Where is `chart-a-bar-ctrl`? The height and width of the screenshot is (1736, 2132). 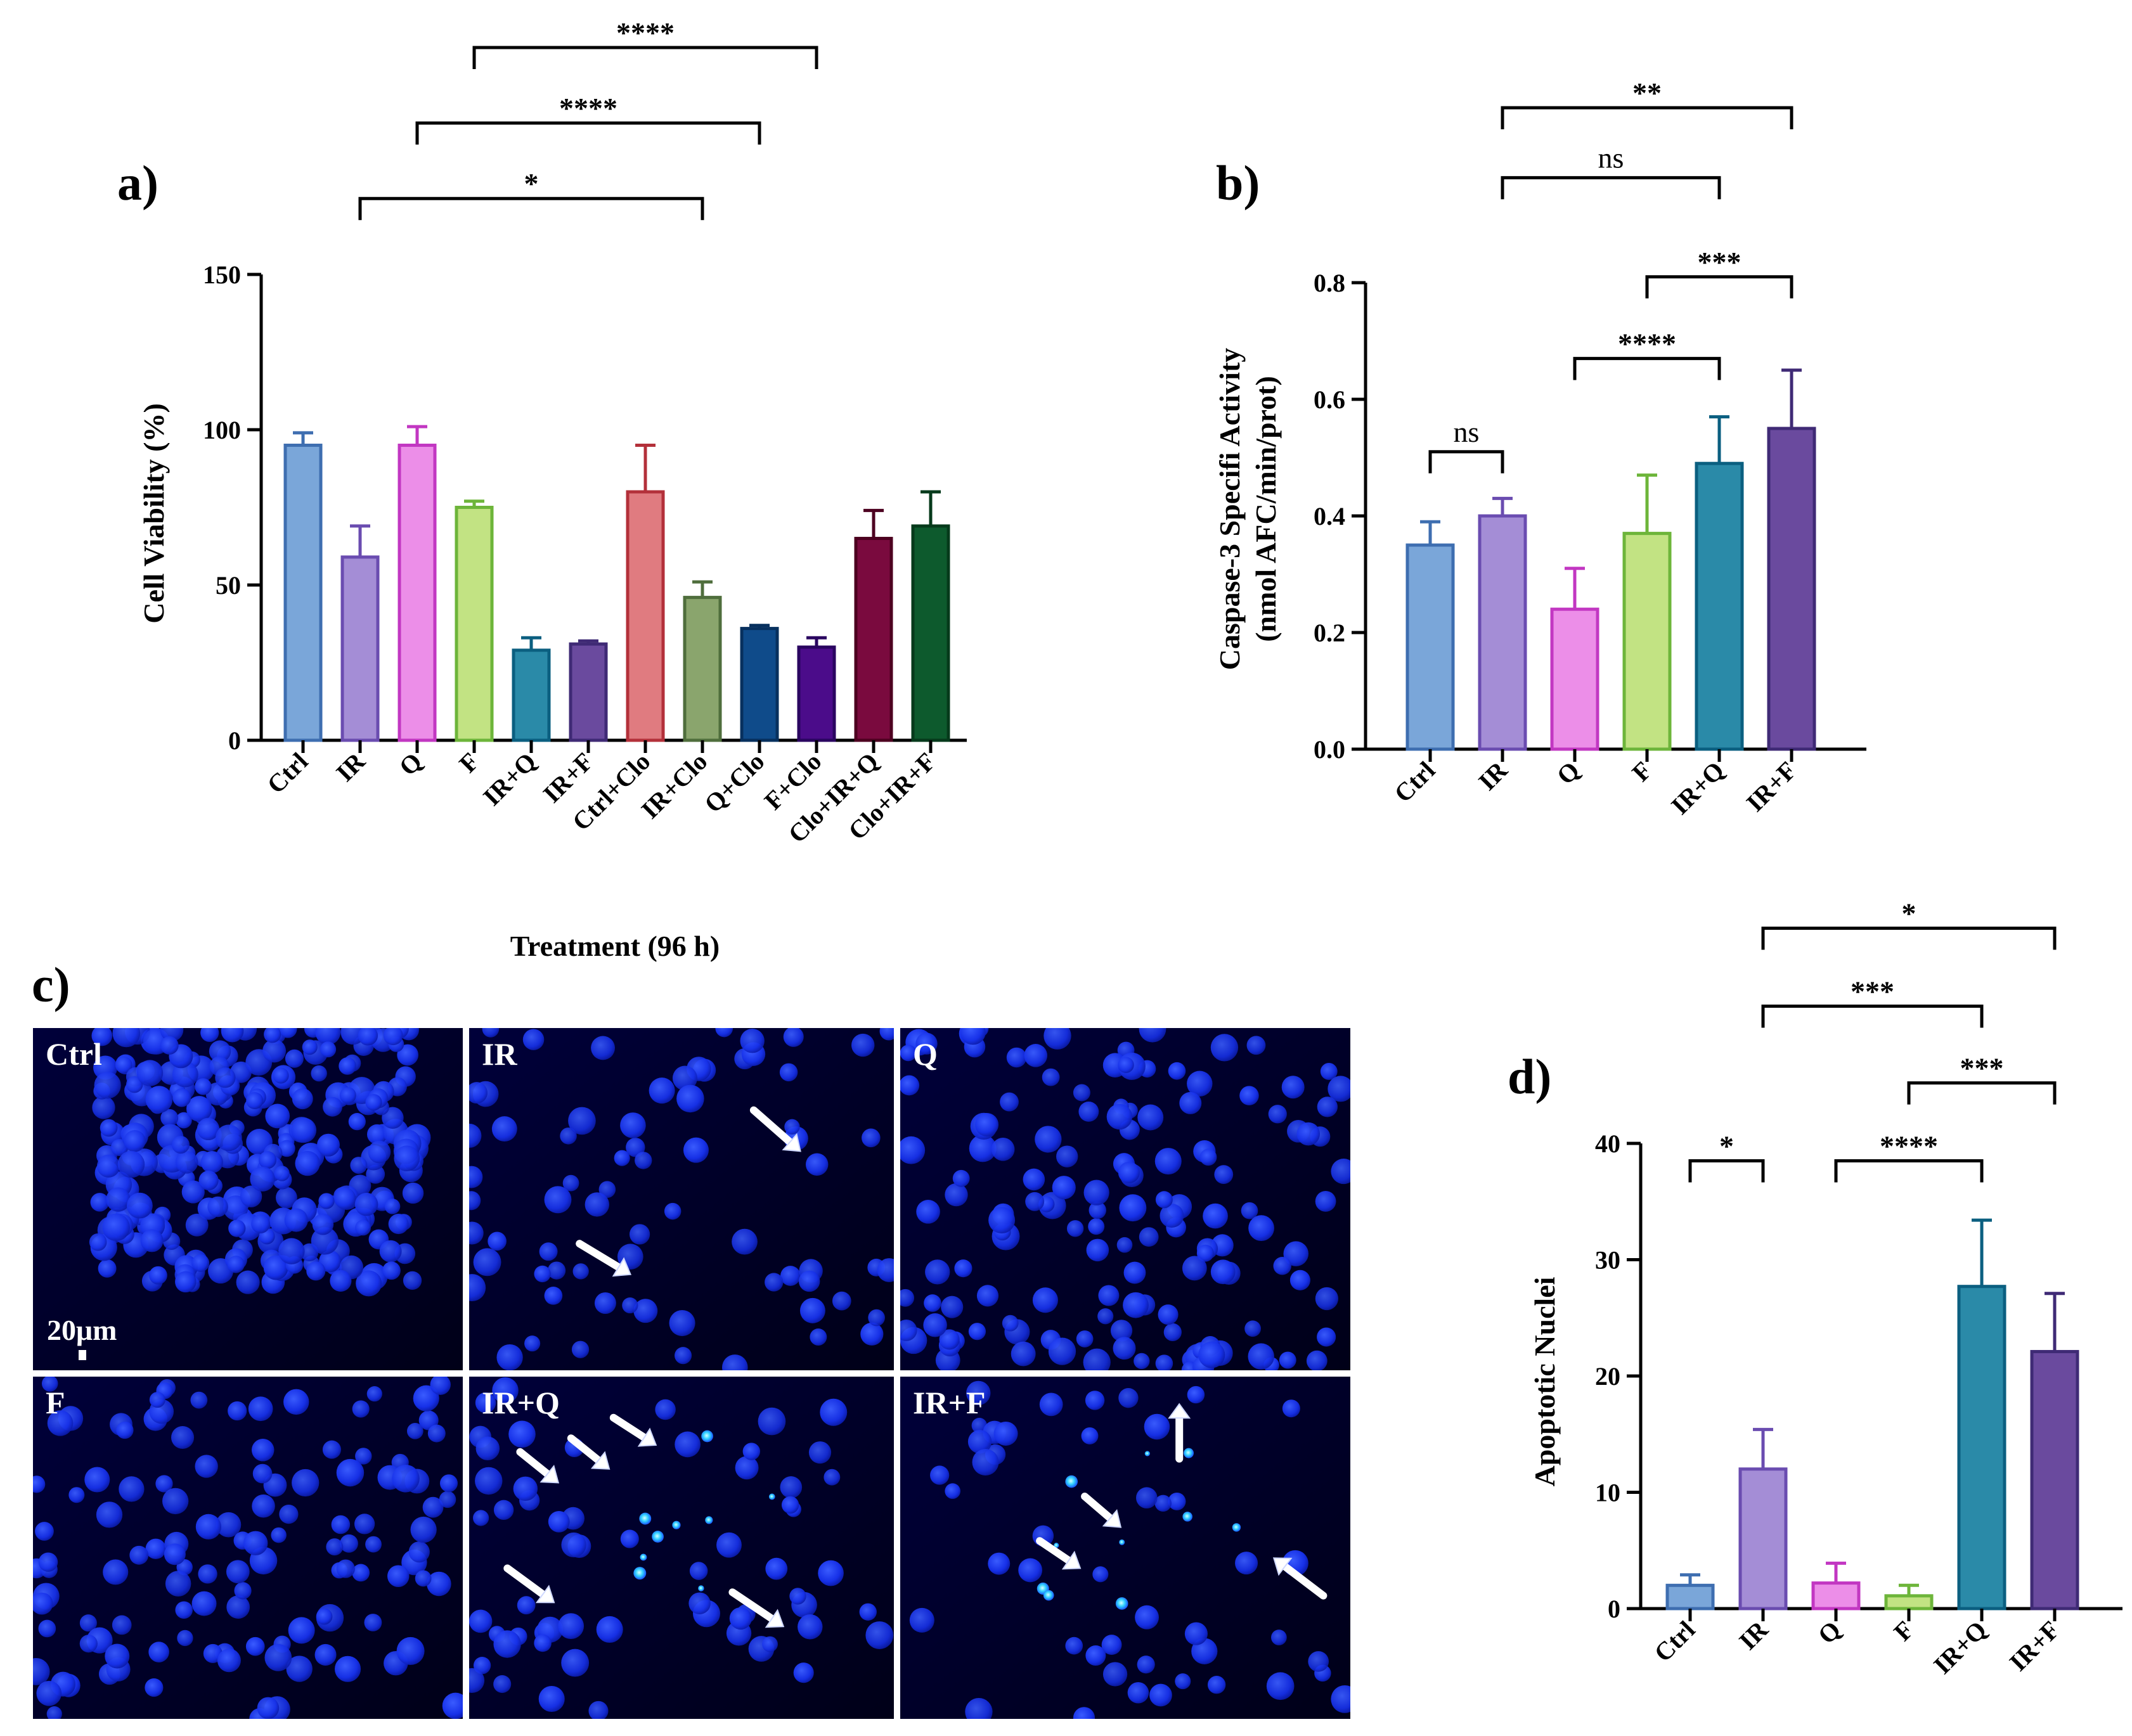
chart-a-bar-ctrl is located at coordinates (303, 593).